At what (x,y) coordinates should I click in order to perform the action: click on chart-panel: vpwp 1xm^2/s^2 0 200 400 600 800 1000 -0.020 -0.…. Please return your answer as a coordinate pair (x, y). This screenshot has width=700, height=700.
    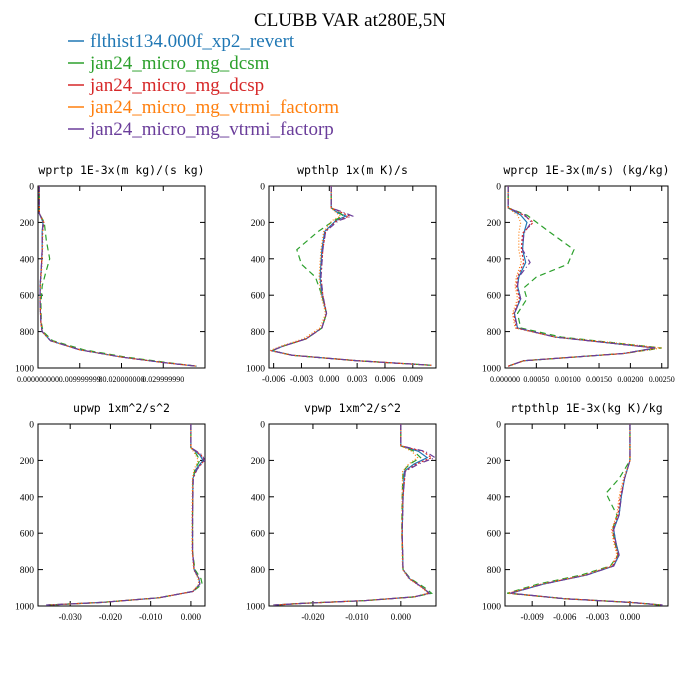
    Looking at the image, I should click on (341, 511).